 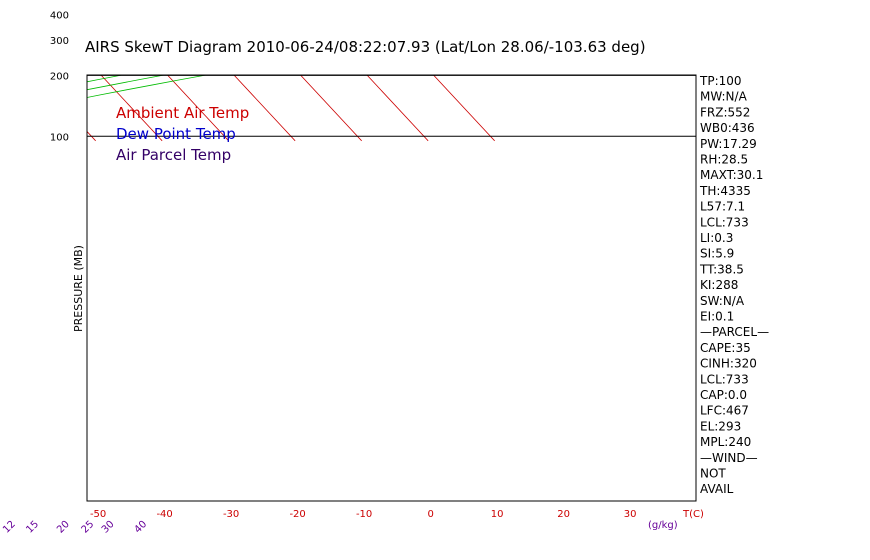 I want to click on stat-item: PW:17.29, so click(x=728, y=144).